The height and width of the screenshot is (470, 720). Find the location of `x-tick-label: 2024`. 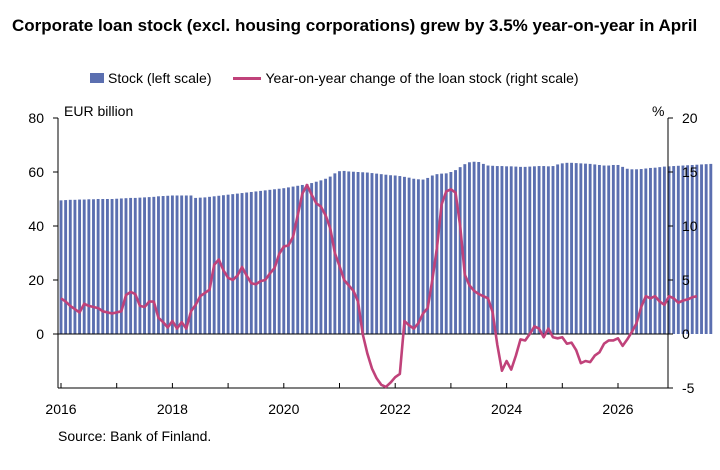

x-tick-label: 2024 is located at coordinates (506, 409).